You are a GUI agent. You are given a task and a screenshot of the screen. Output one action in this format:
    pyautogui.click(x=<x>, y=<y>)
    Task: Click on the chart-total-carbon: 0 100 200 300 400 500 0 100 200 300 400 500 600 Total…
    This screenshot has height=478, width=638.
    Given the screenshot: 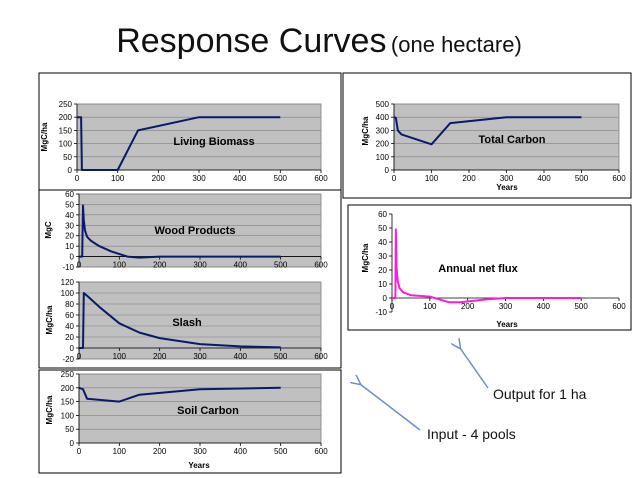 What is the action you would take?
    pyautogui.click(x=493, y=146)
    